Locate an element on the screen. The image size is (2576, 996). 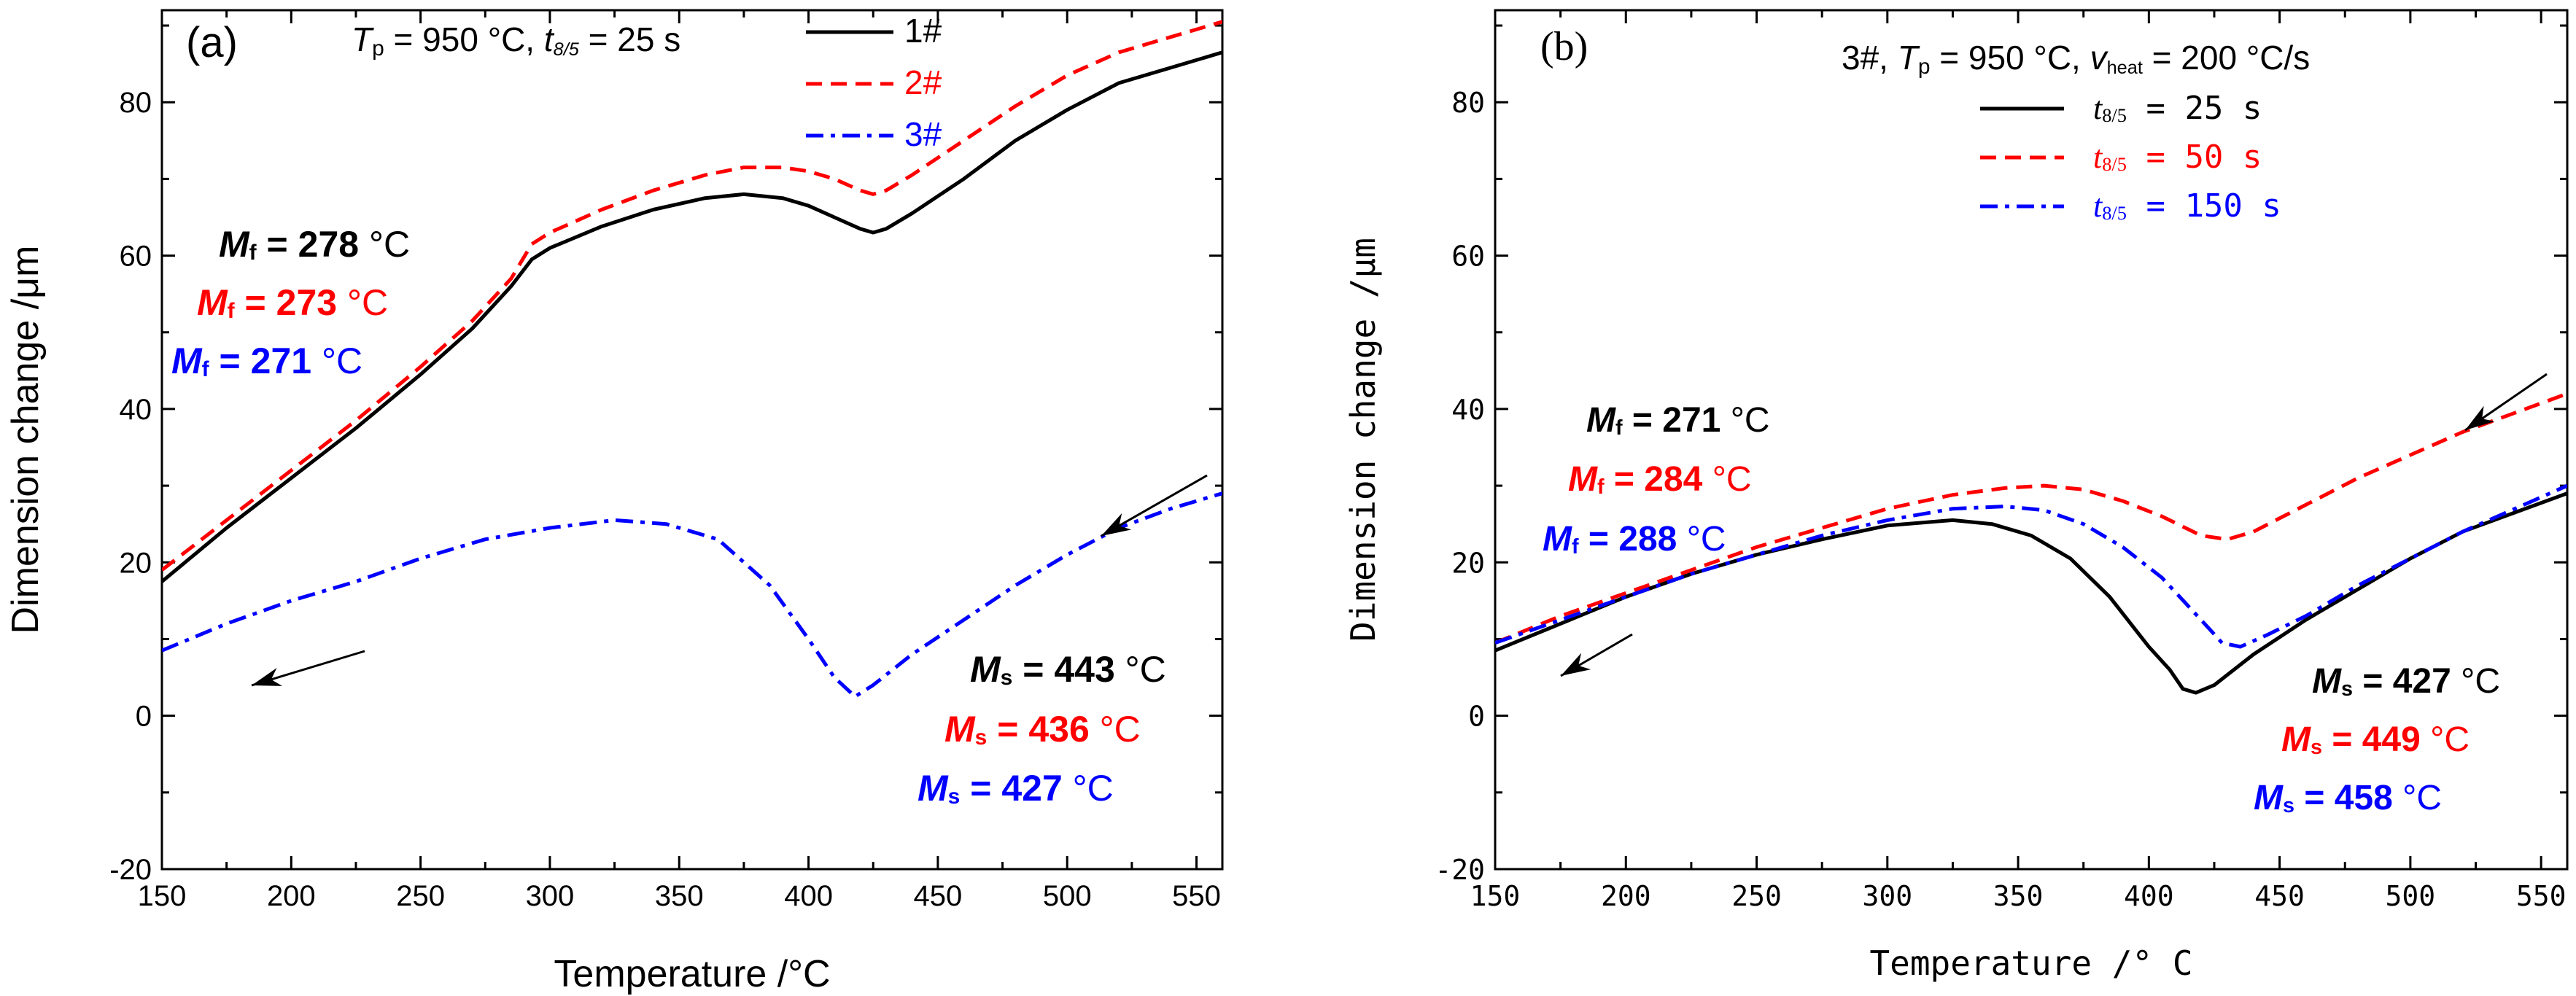
annotation-ms: Ms = 436 °C is located at coordinates (1042, 729).